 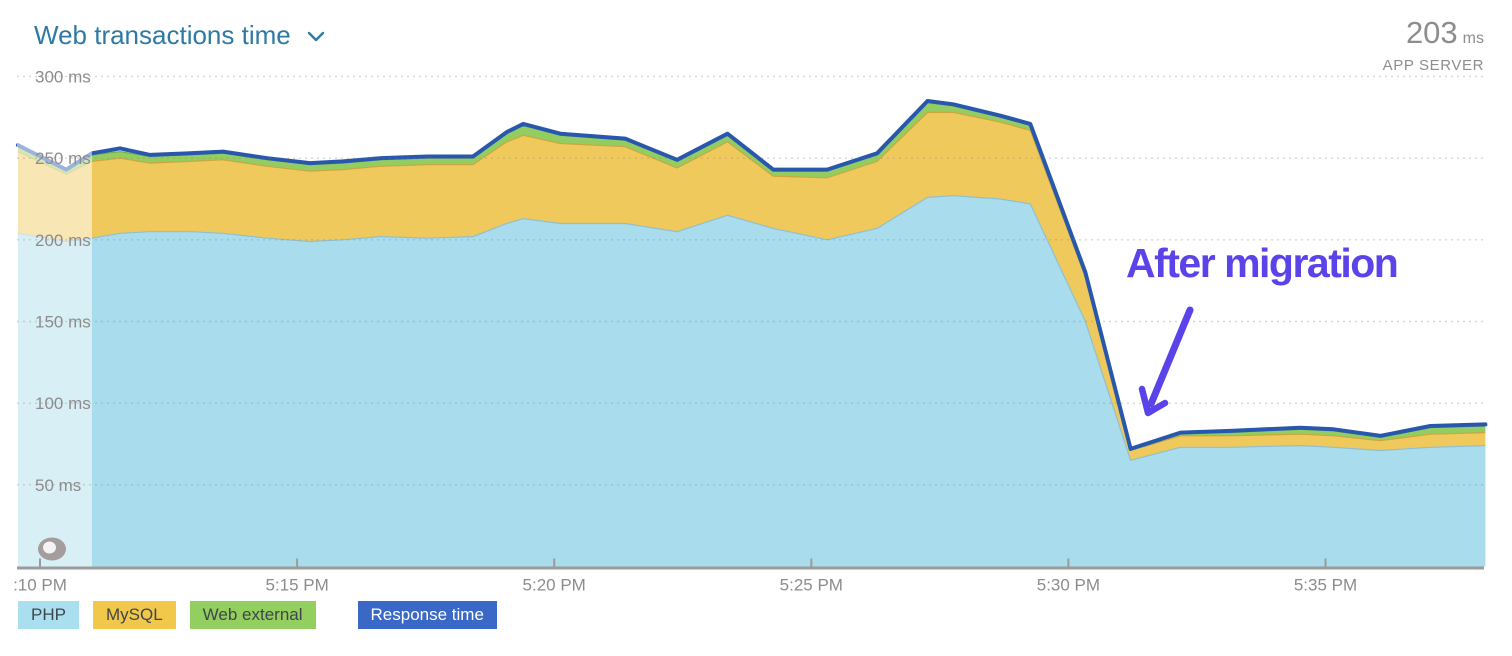 I want to click on x-axis-label: 5:35 PM, so click(x=1325, y=585).